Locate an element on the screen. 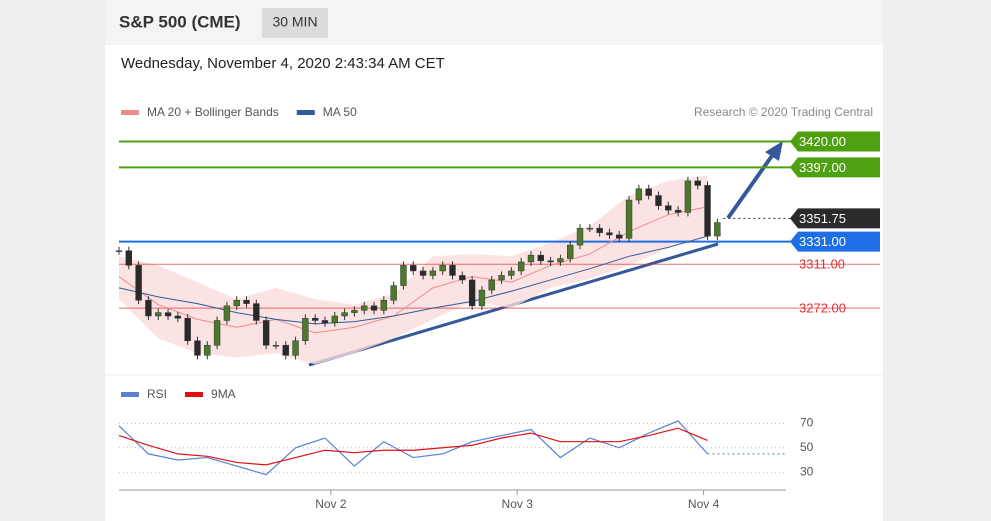 The height and width of the screenshot is (521, 991). legend-label: RSI is located at coordinates (157, 394).